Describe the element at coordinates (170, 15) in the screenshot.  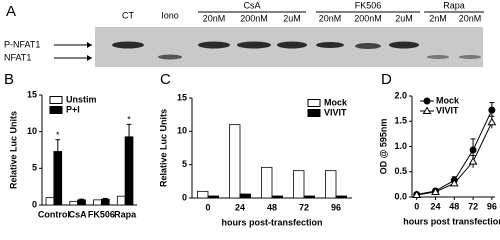
I see `lane-label: Iono` at that location.